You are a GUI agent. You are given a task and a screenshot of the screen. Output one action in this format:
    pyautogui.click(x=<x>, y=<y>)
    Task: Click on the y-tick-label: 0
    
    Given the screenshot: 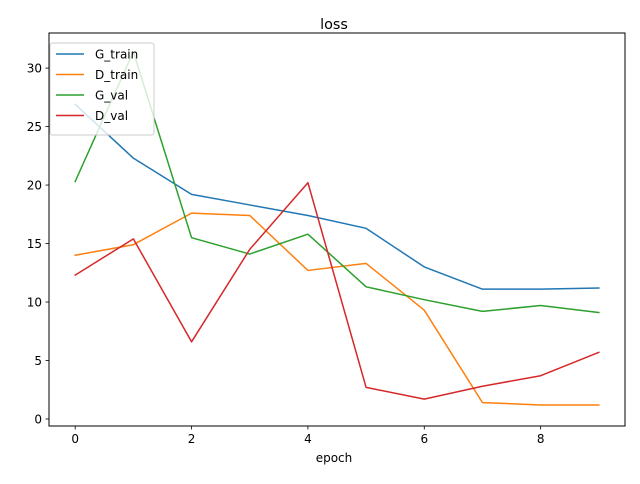 What is the action you would take?
    pyautogui.click(x=38, y=419)
    